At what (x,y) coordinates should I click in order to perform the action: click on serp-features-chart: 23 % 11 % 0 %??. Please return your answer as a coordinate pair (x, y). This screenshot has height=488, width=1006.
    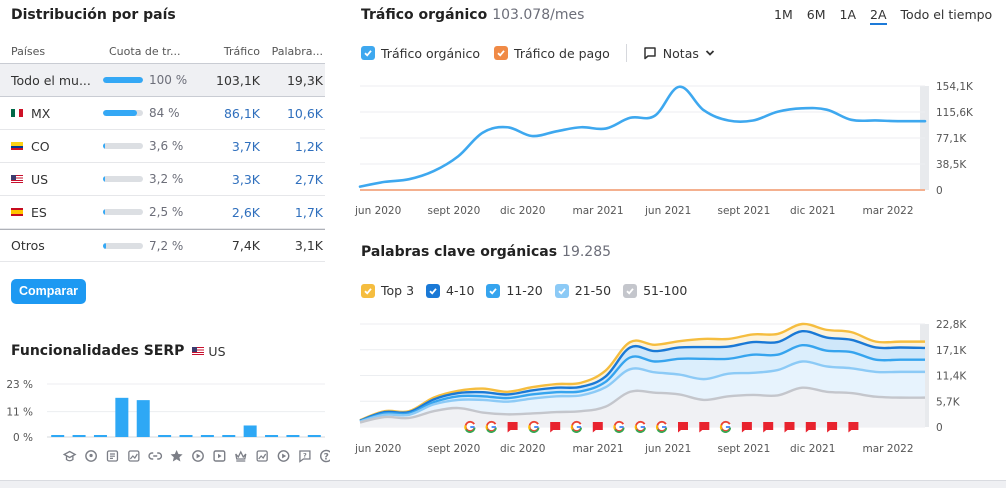
    Looking at the image, I should click on (168, 421).